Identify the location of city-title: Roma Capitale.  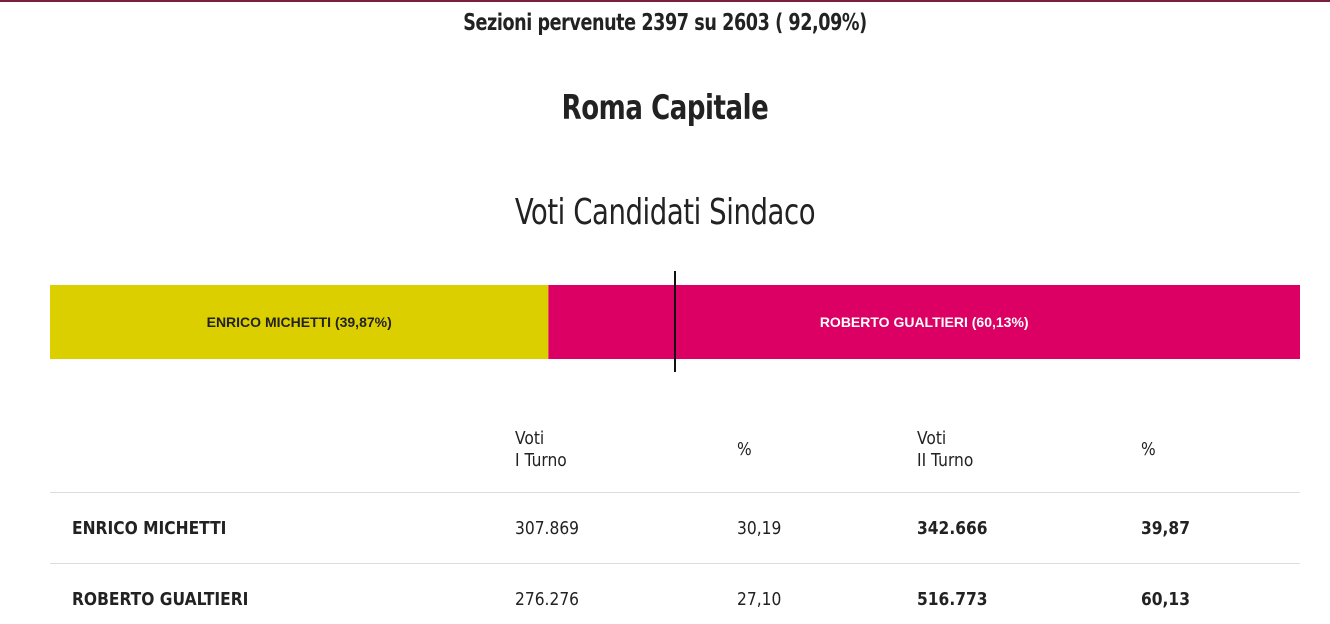
(665, 108).